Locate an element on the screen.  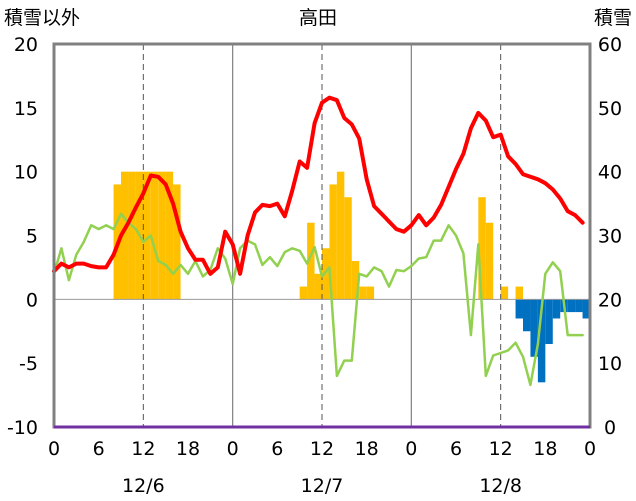
left-tick-label: 10 is located at coordinates (26, 173).